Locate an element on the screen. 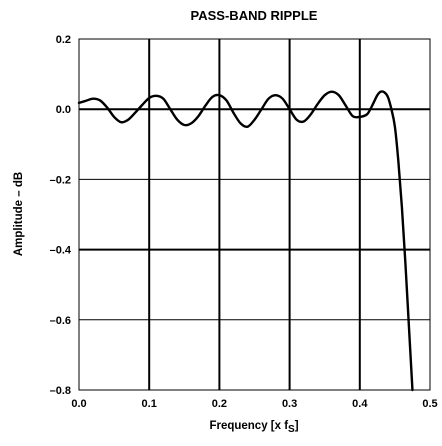 This screenshot has width=442, height=446. y-tick-label: –0.8 is located at coordinates (60, 391).